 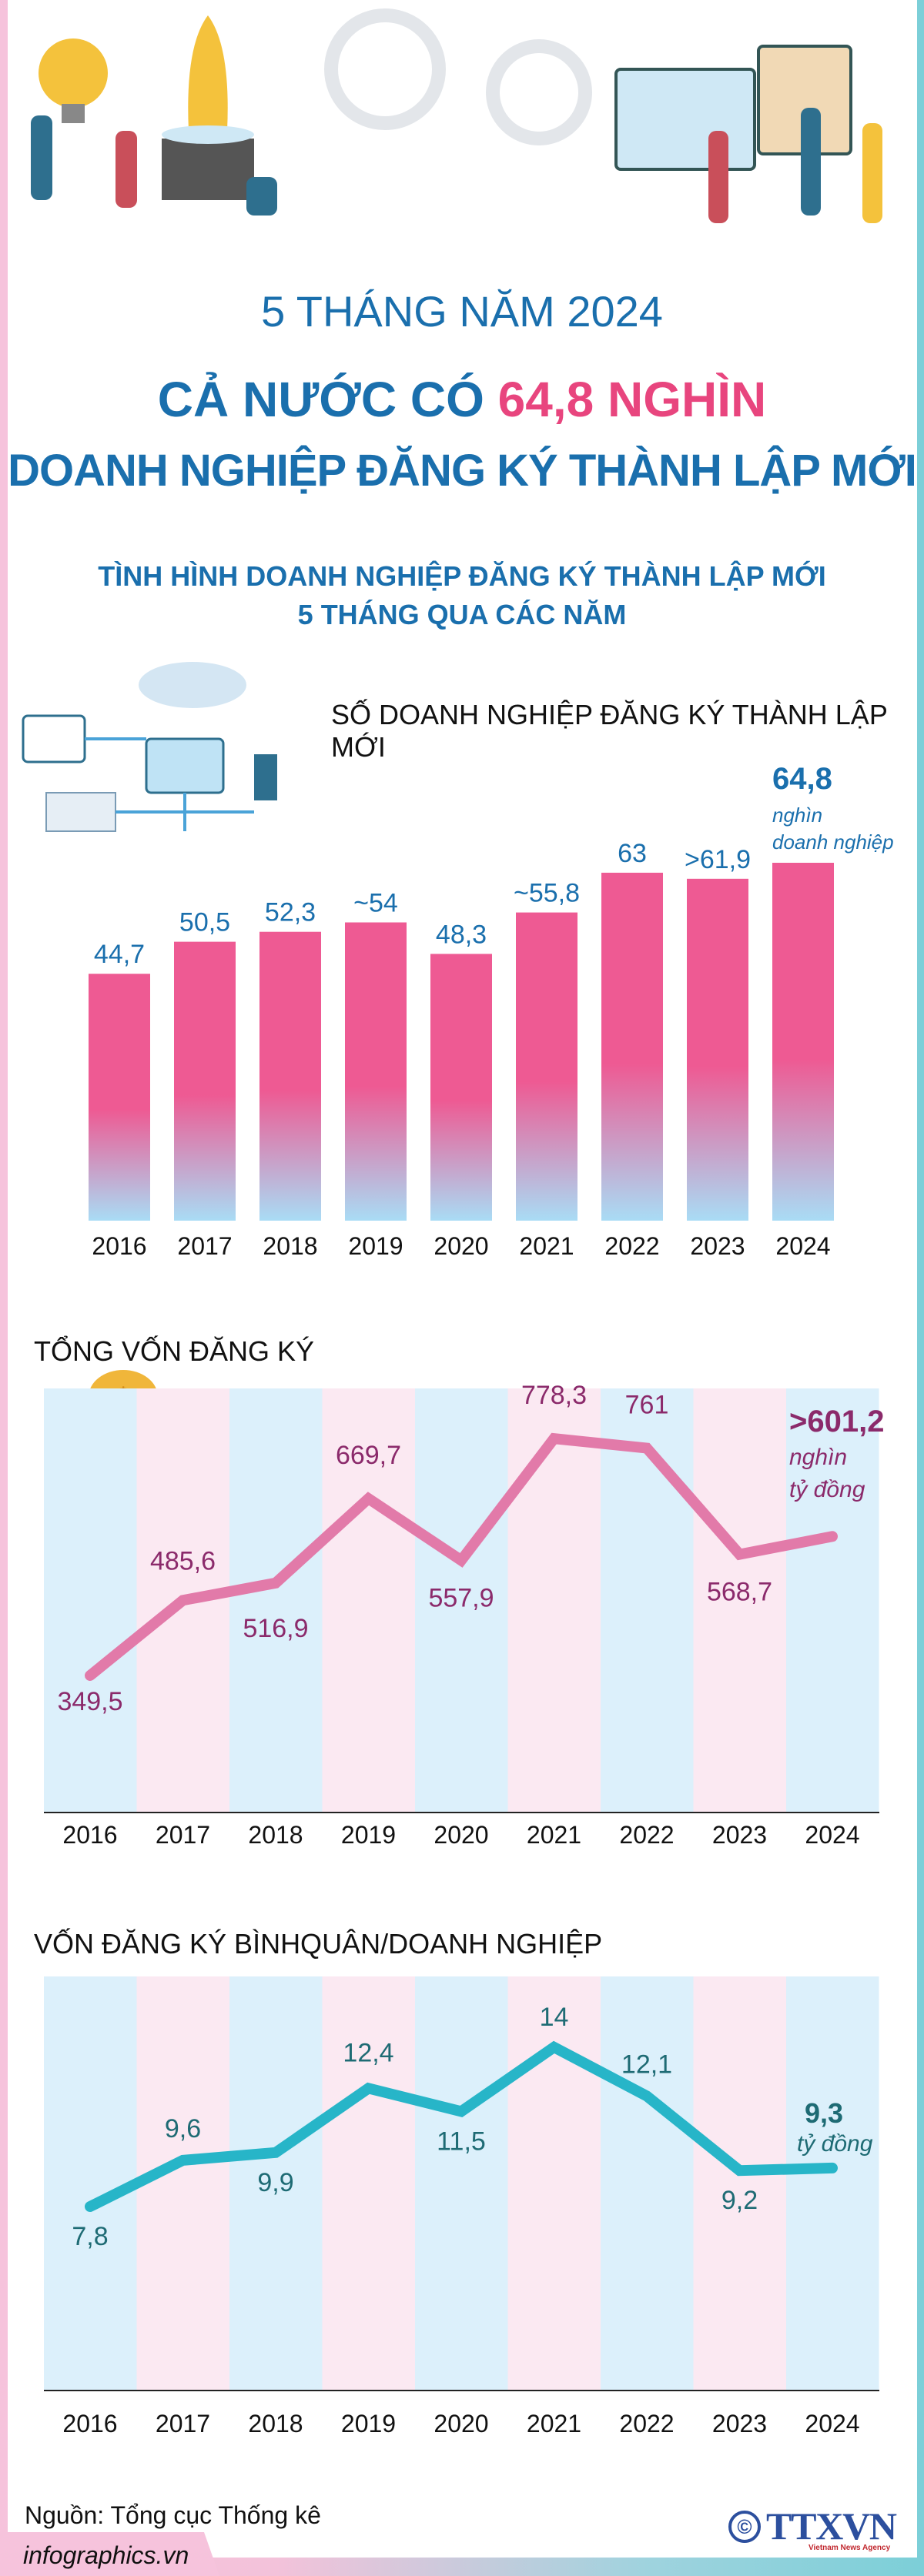 I want to click on bar-2024, so click(x=803, y=1042).